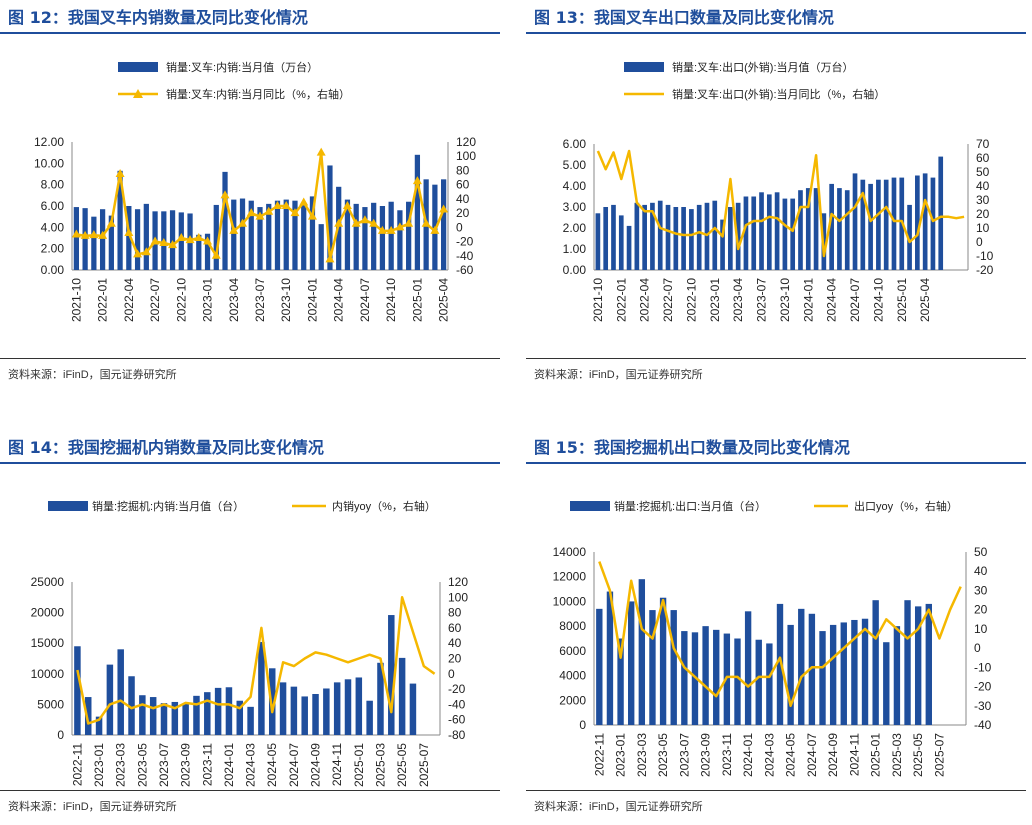 Image resolution: width=1032 pixels, height=825 pixels. I want to click on bottom-divider, so click(776, 358).